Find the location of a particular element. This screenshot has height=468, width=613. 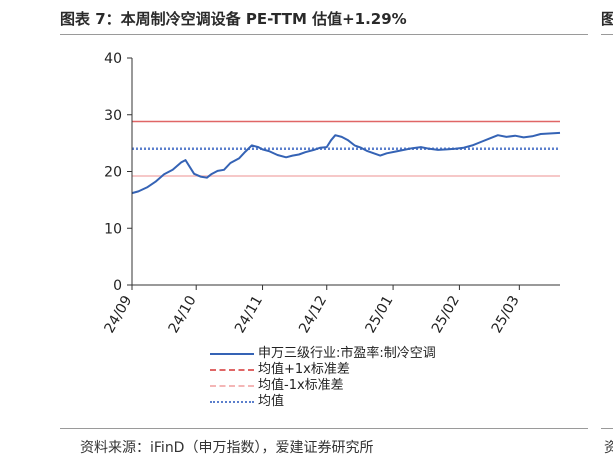

legend-item: 均值-1x标准差 is located at coordinates (323, 386).